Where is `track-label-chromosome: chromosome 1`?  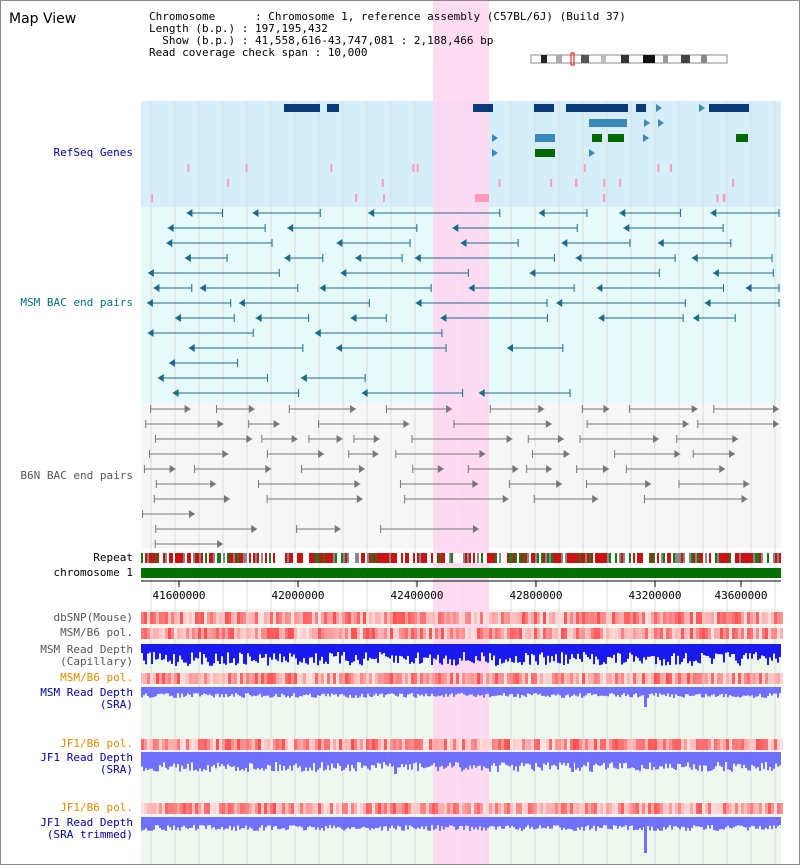
track-label-chromosome: chromosome 1 is located at coordinates (93, 572).